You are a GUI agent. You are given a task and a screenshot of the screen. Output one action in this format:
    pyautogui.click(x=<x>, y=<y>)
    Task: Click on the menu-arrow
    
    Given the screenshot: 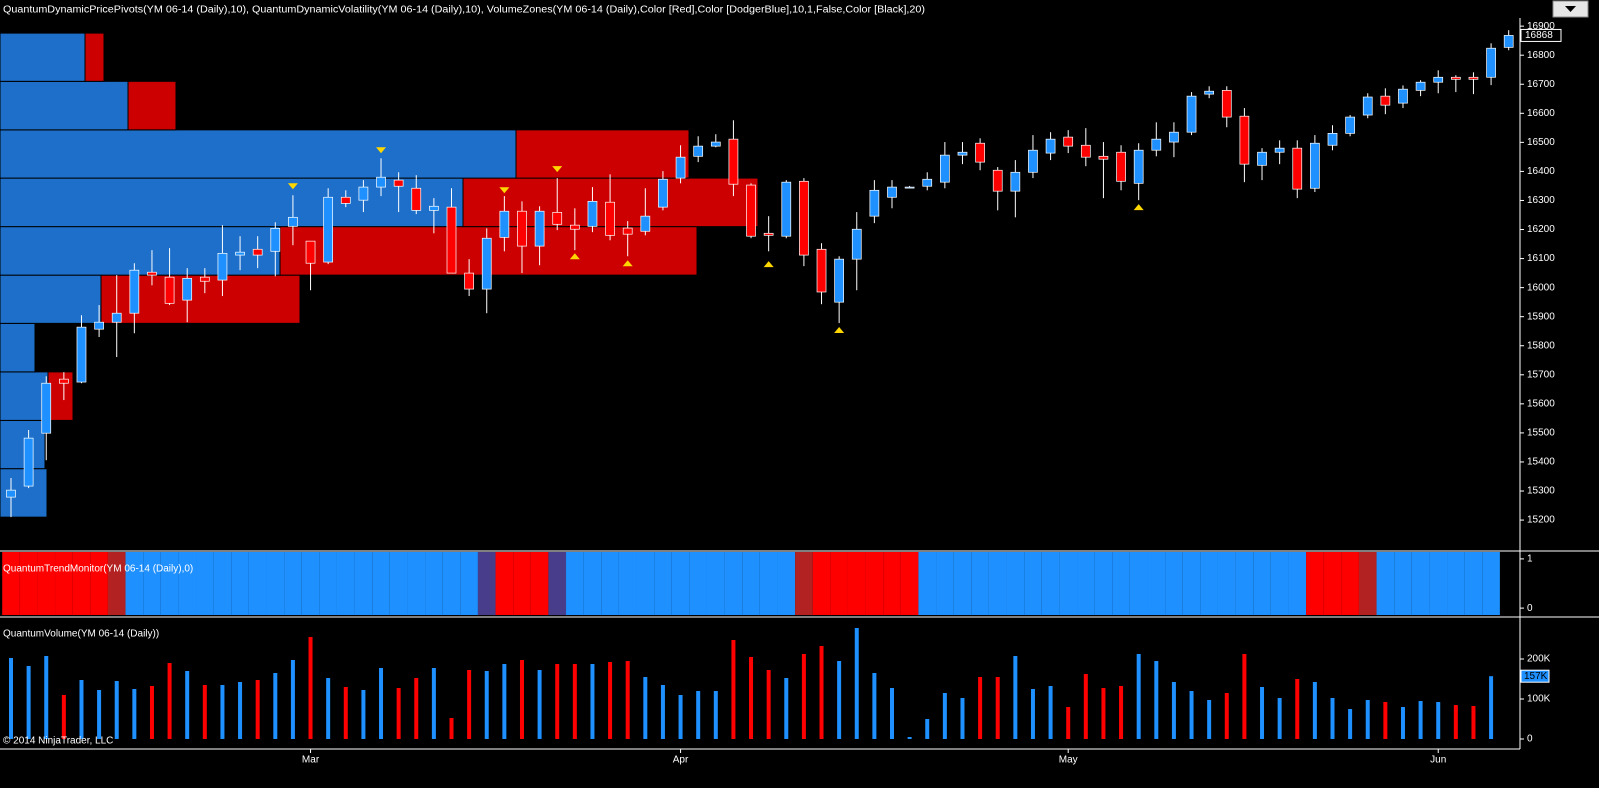 What is the action you would take?
    pyautogui.click(x=1570, y=9)
    